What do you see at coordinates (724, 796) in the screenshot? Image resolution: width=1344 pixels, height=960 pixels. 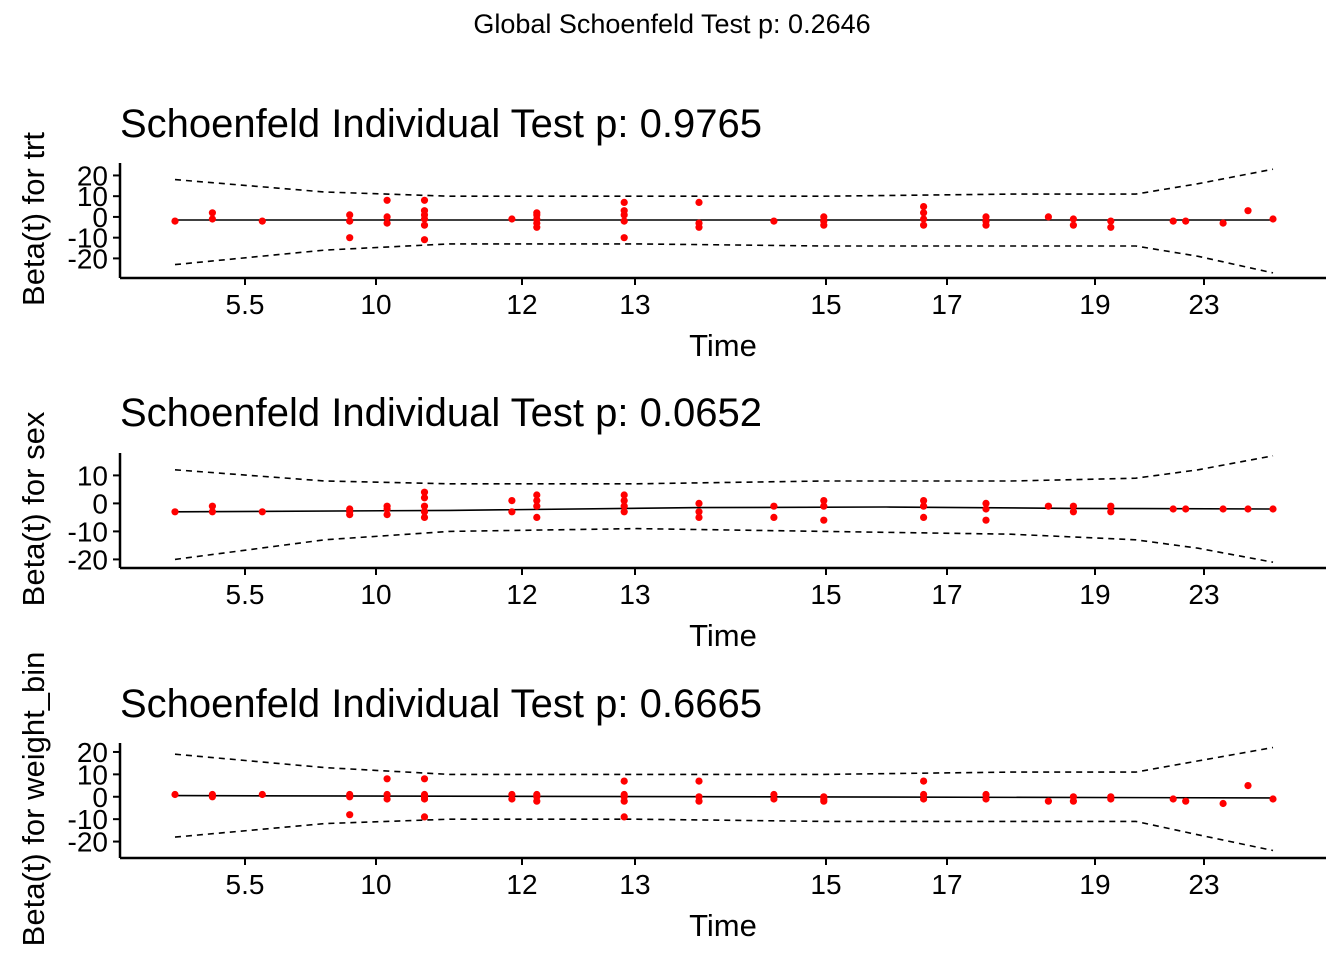 I see `fit-line` at bounding box center [724, 796].